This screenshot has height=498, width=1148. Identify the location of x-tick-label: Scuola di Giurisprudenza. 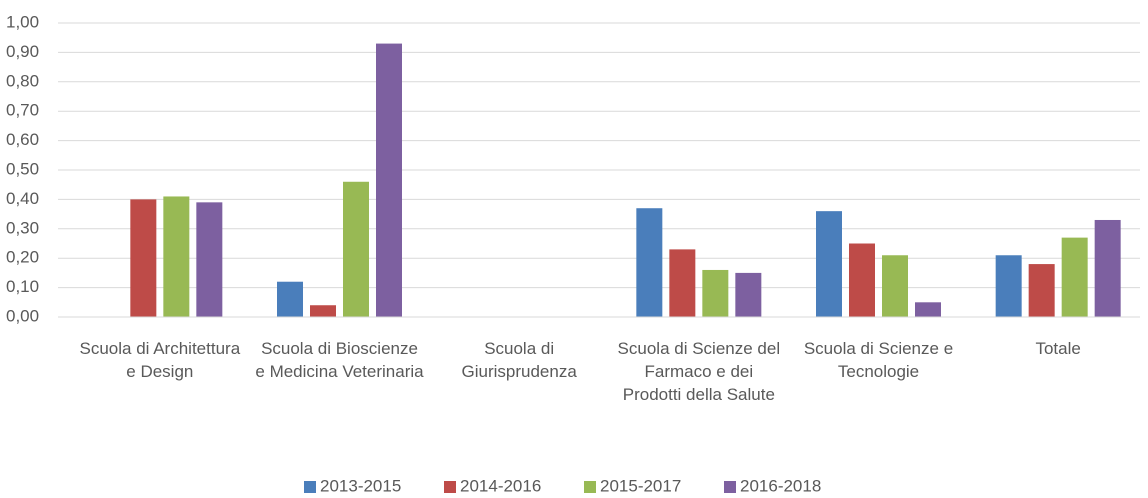
(519, 360).